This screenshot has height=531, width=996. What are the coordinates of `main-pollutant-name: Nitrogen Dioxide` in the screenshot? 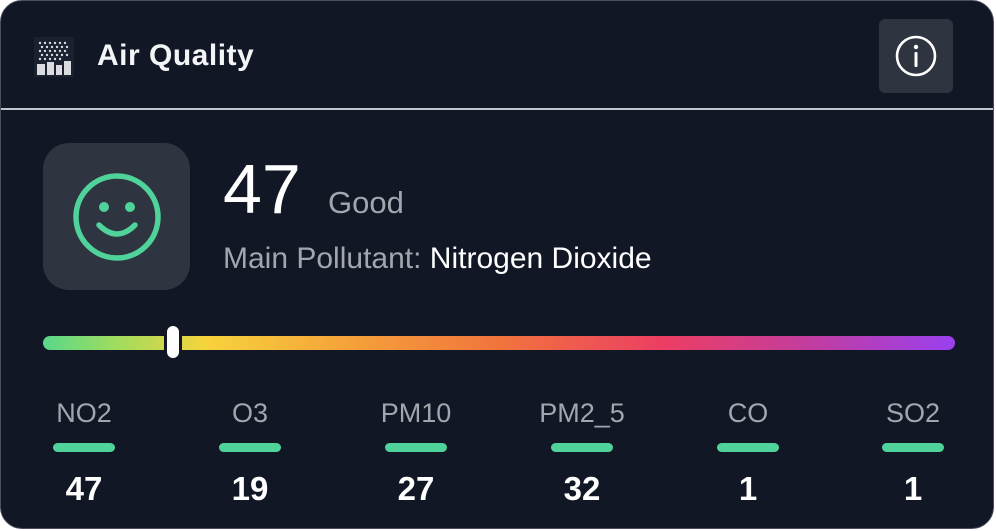 It's located at (540, 258).